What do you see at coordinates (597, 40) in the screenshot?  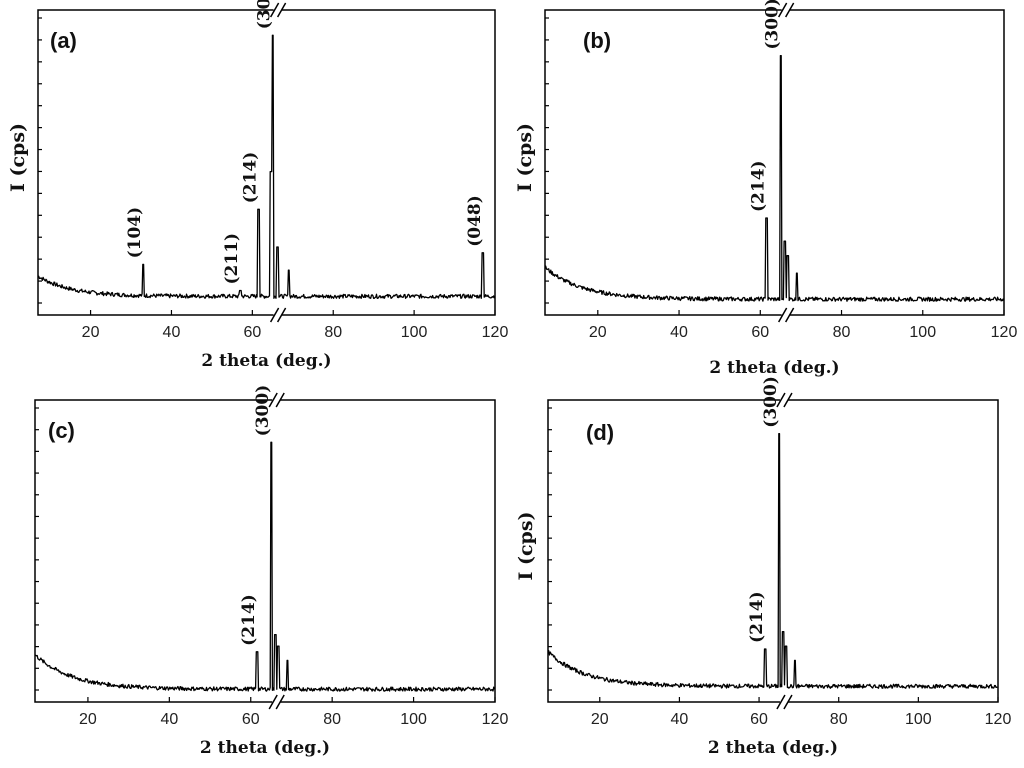 I see `panel-label: (b)` at bounding box center [597, 40].